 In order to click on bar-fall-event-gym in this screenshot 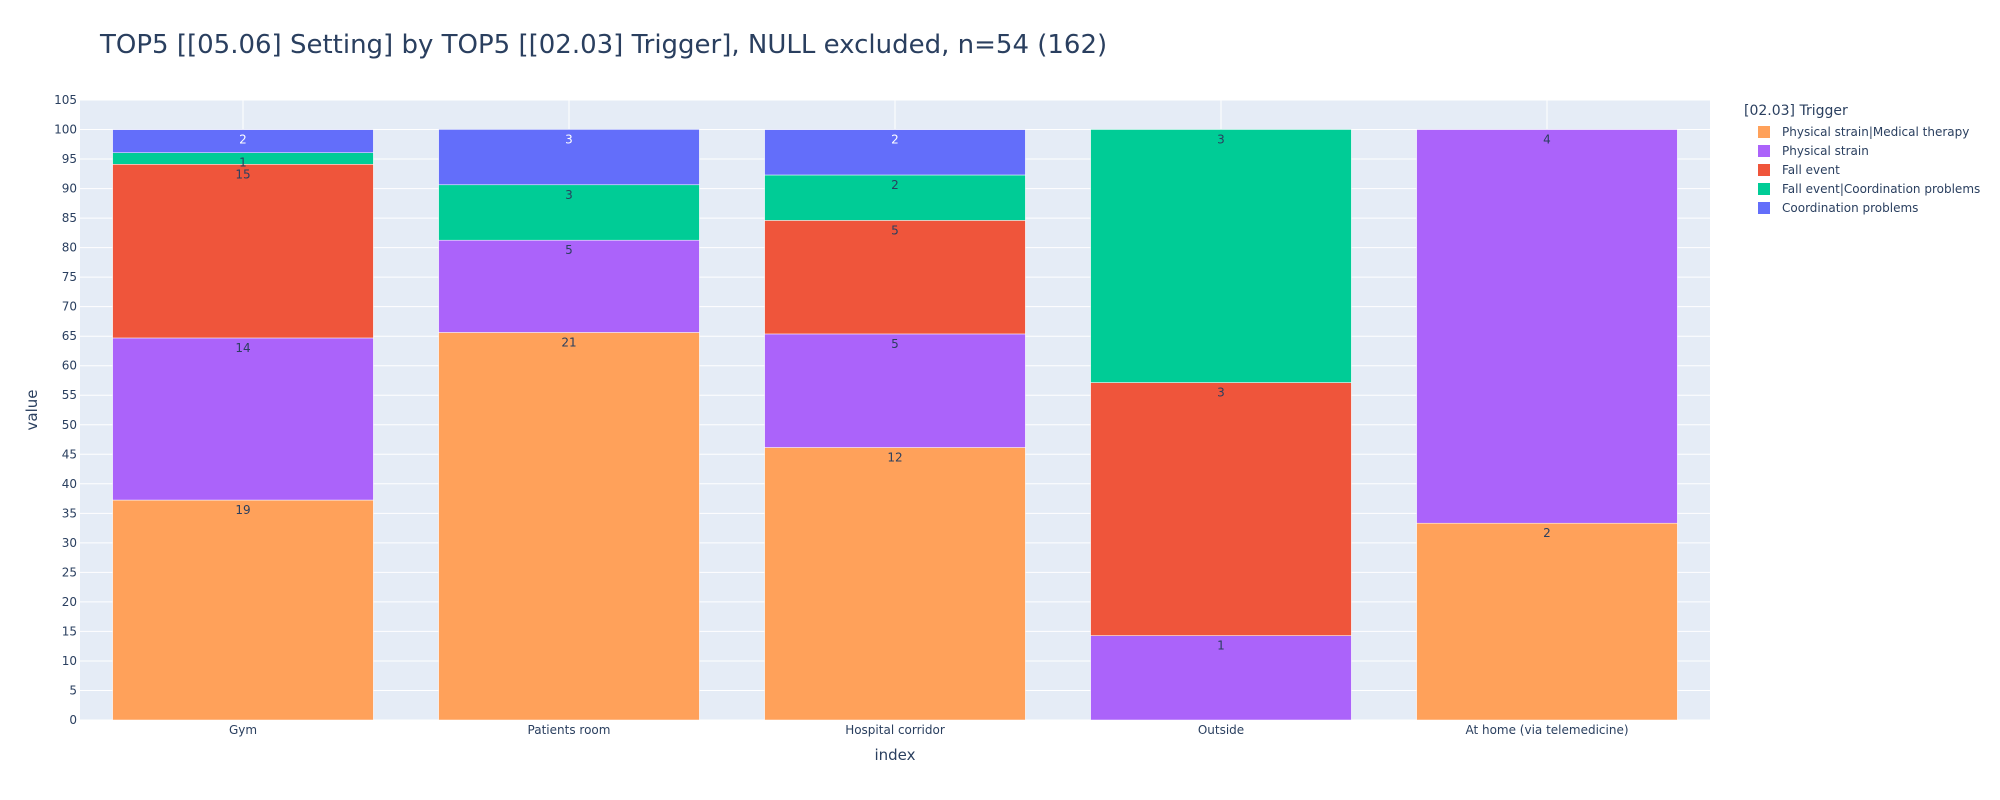, I will do `click(243, 251)`.